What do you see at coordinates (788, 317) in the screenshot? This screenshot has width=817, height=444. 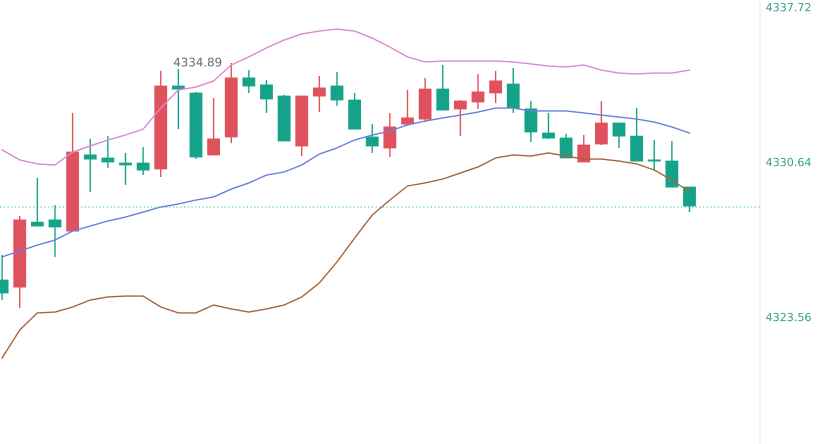 I see `y-tick-label: 4323.56` at bounding box center [788, 317].